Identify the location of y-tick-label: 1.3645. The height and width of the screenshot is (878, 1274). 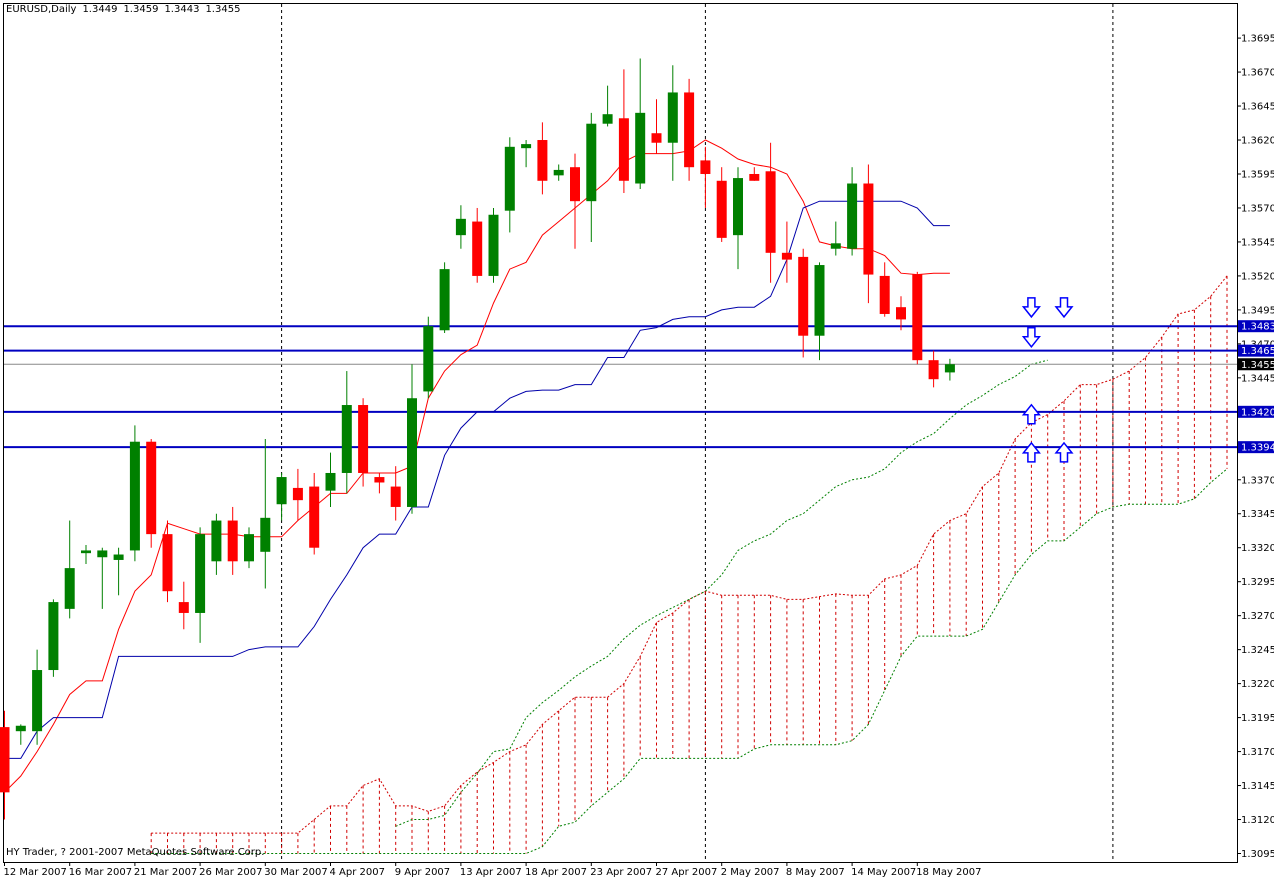
(1257, 107).